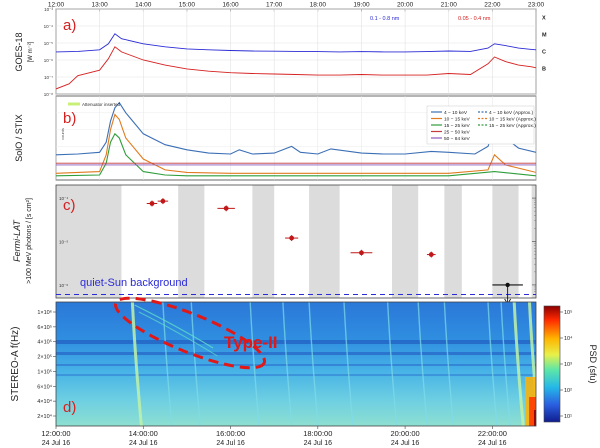 The width and height of the screenshot is (600, 448). I want to click on top-time-tick-7: 19:00, so click(361, 5).